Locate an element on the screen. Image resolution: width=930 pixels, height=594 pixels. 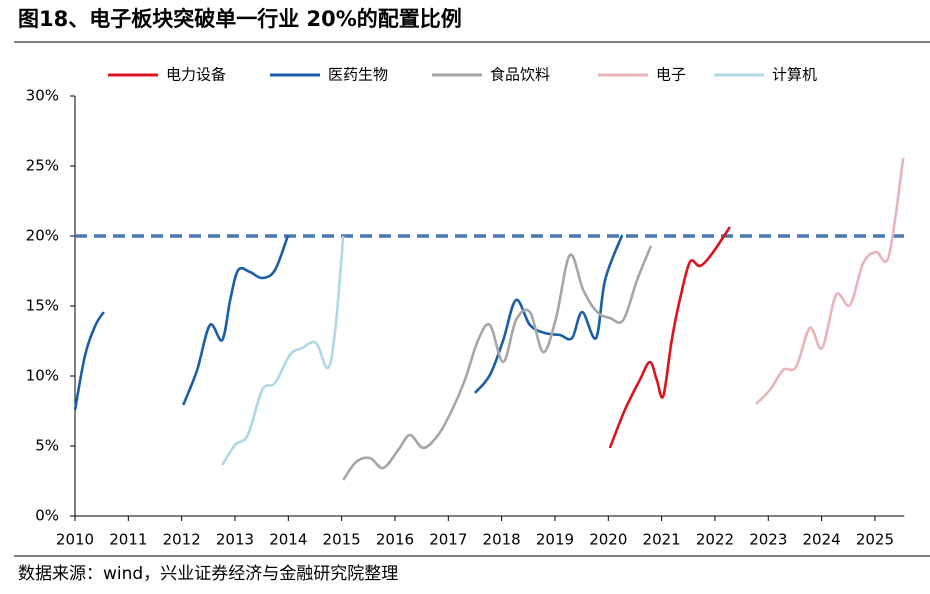
x-tick-label: 2017 is located at coordinates (448, 540).